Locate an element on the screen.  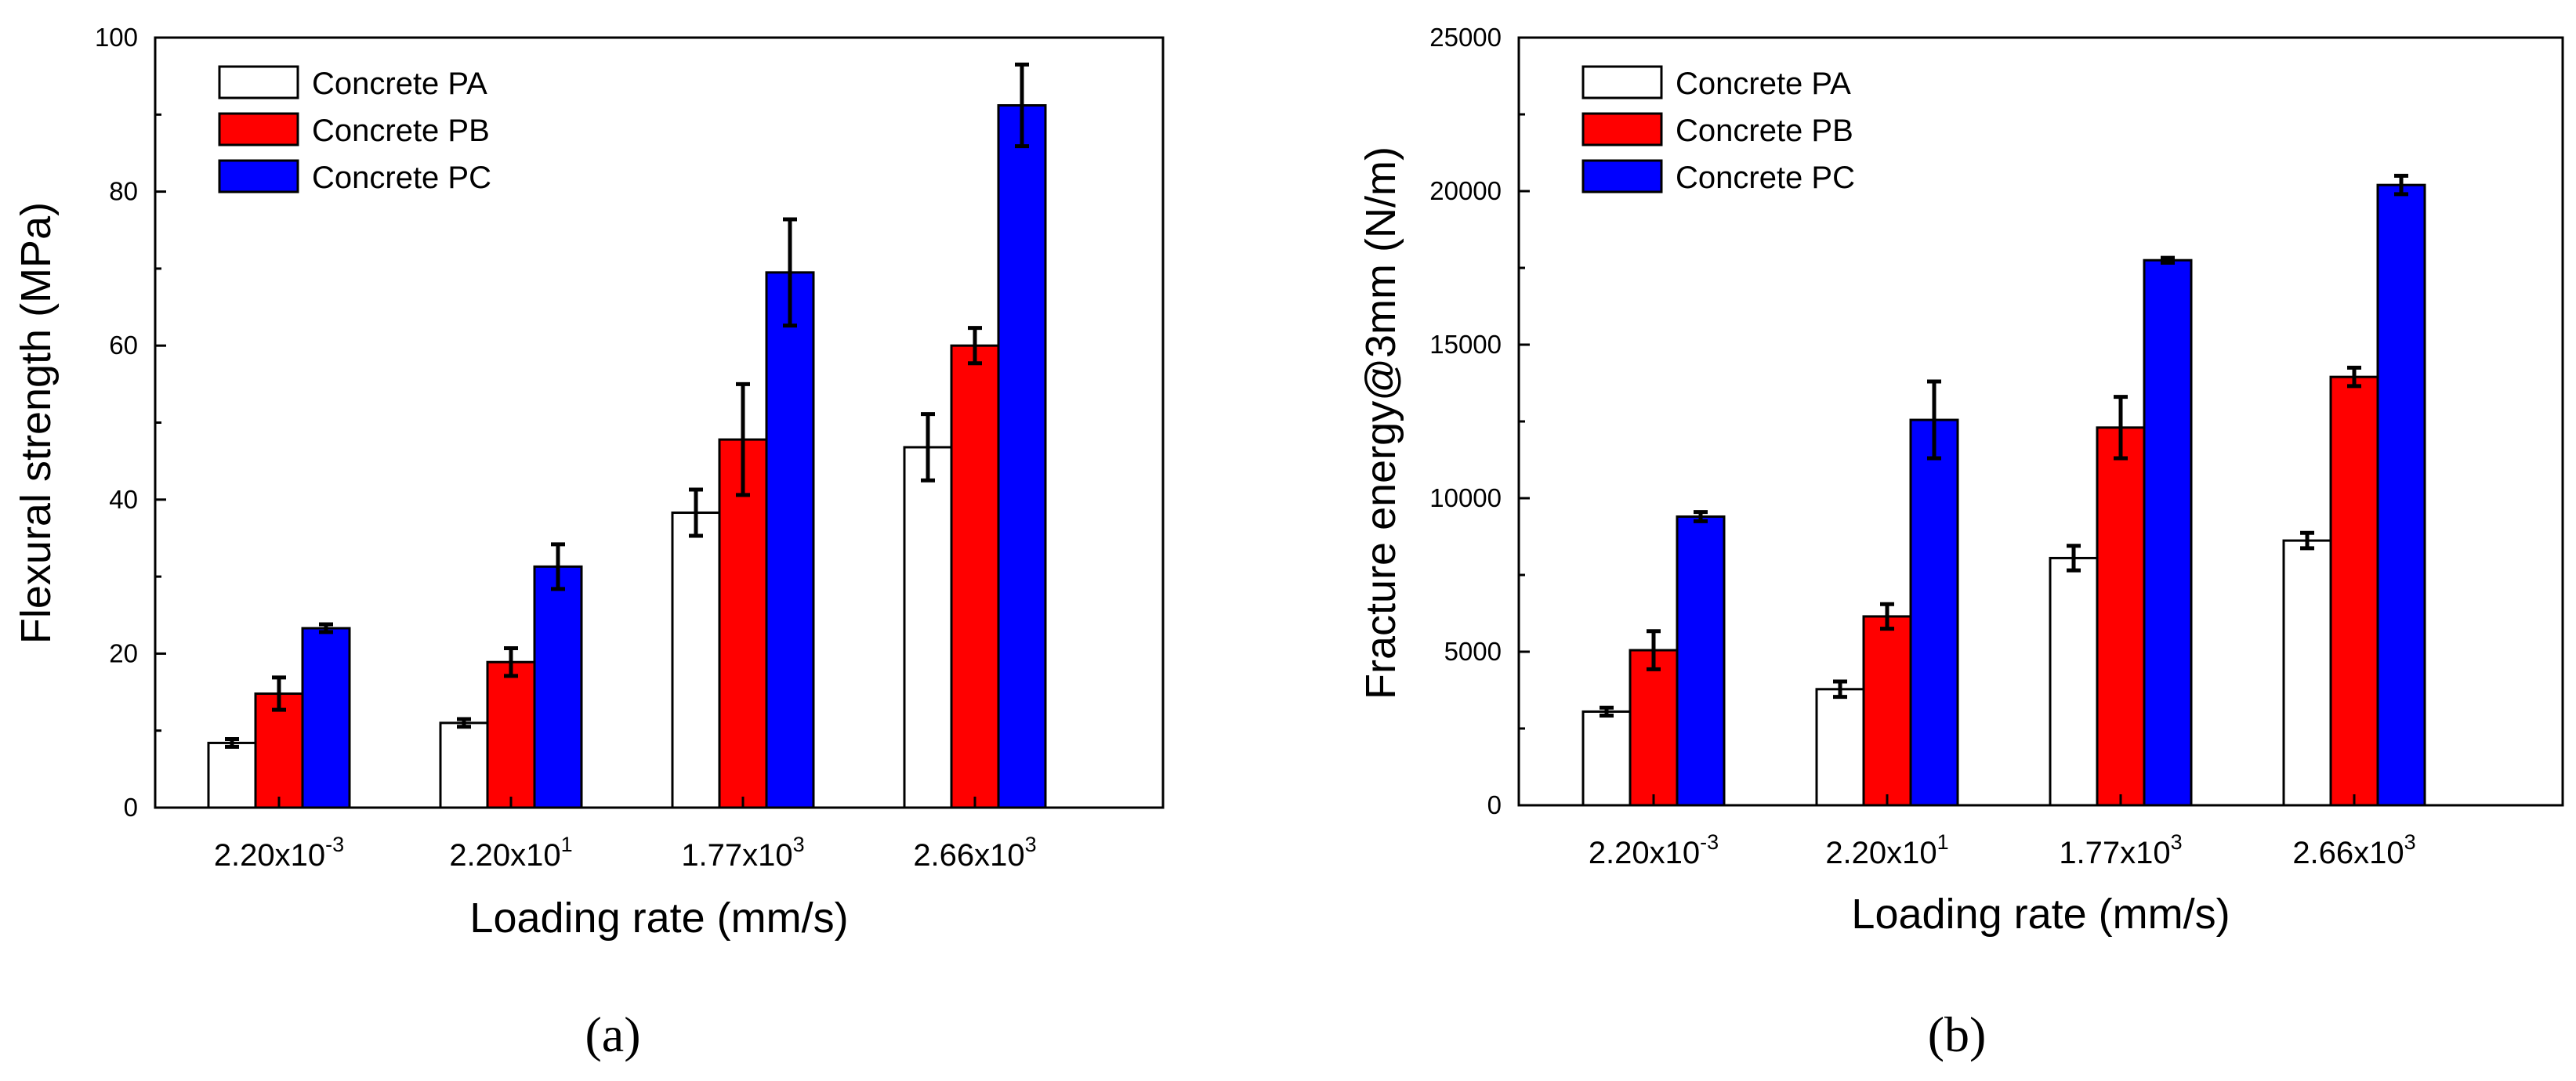
panel-b-label: (b) is located at coordinates (1957, 1034).